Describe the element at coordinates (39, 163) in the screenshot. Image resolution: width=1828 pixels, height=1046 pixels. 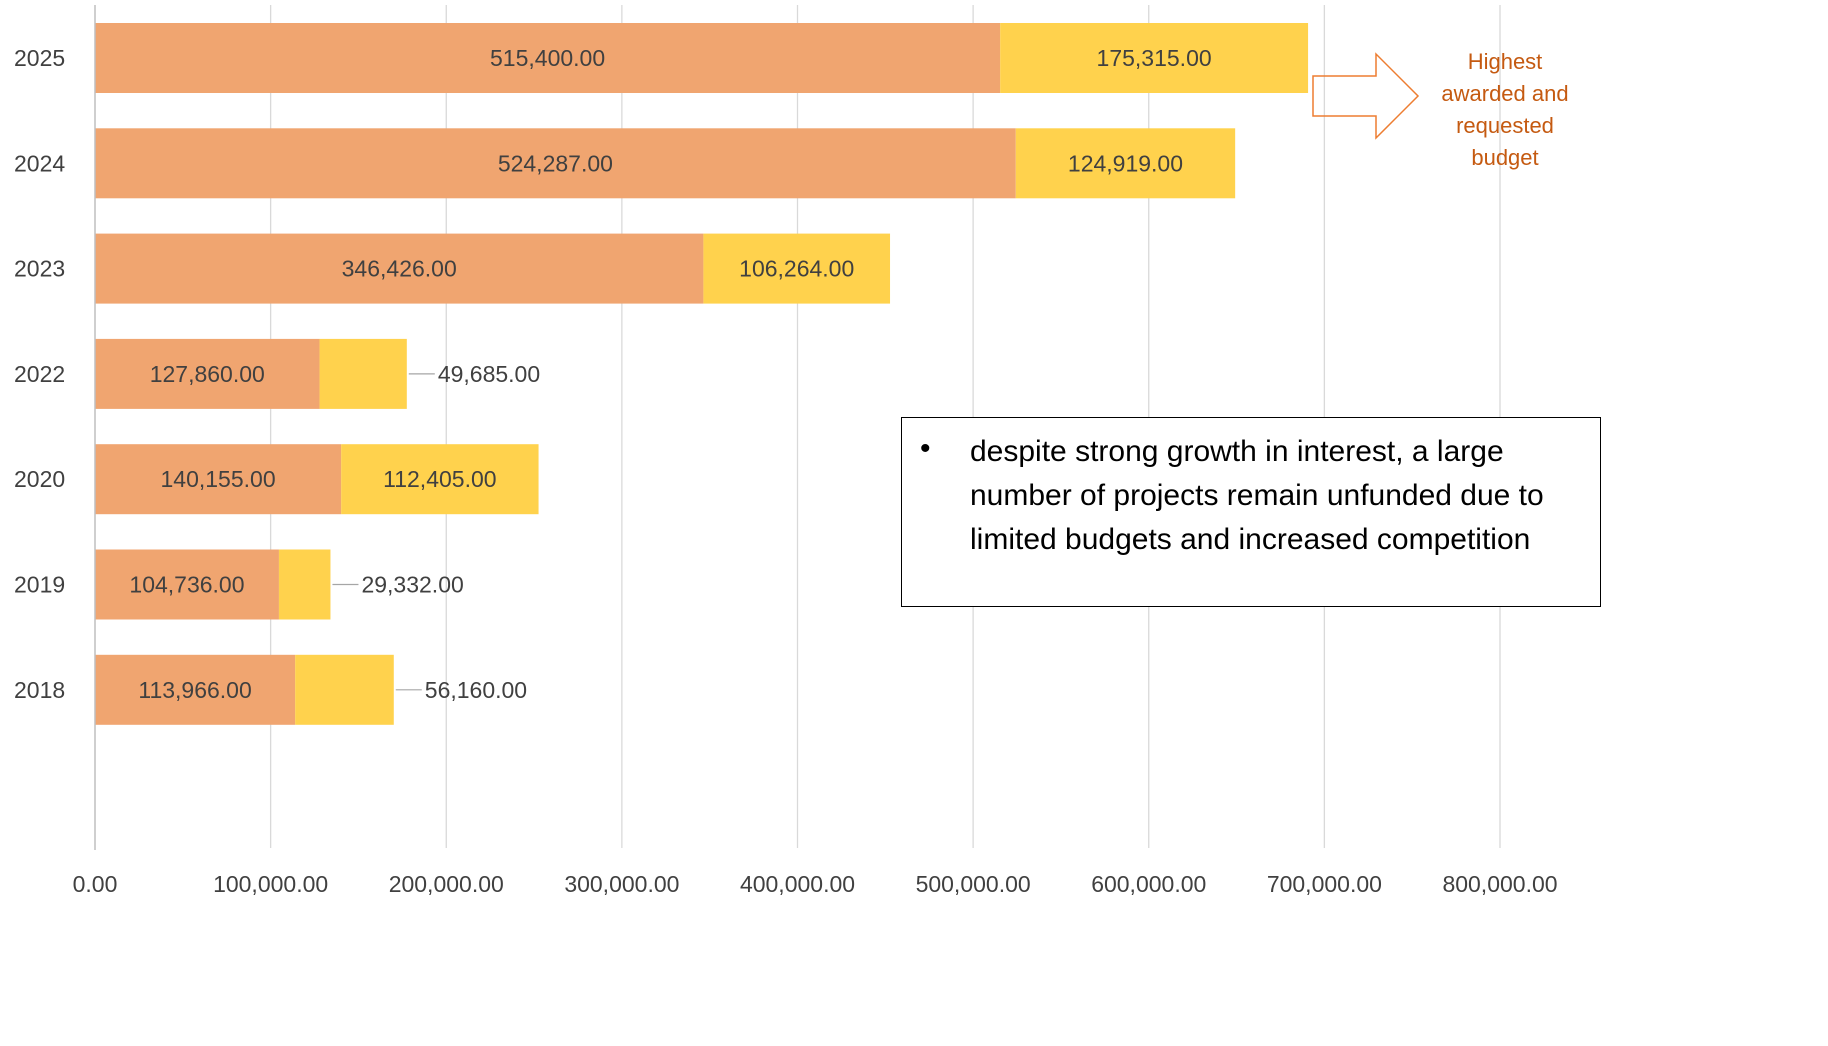
I see `y-tick-label: 2024` at that location.